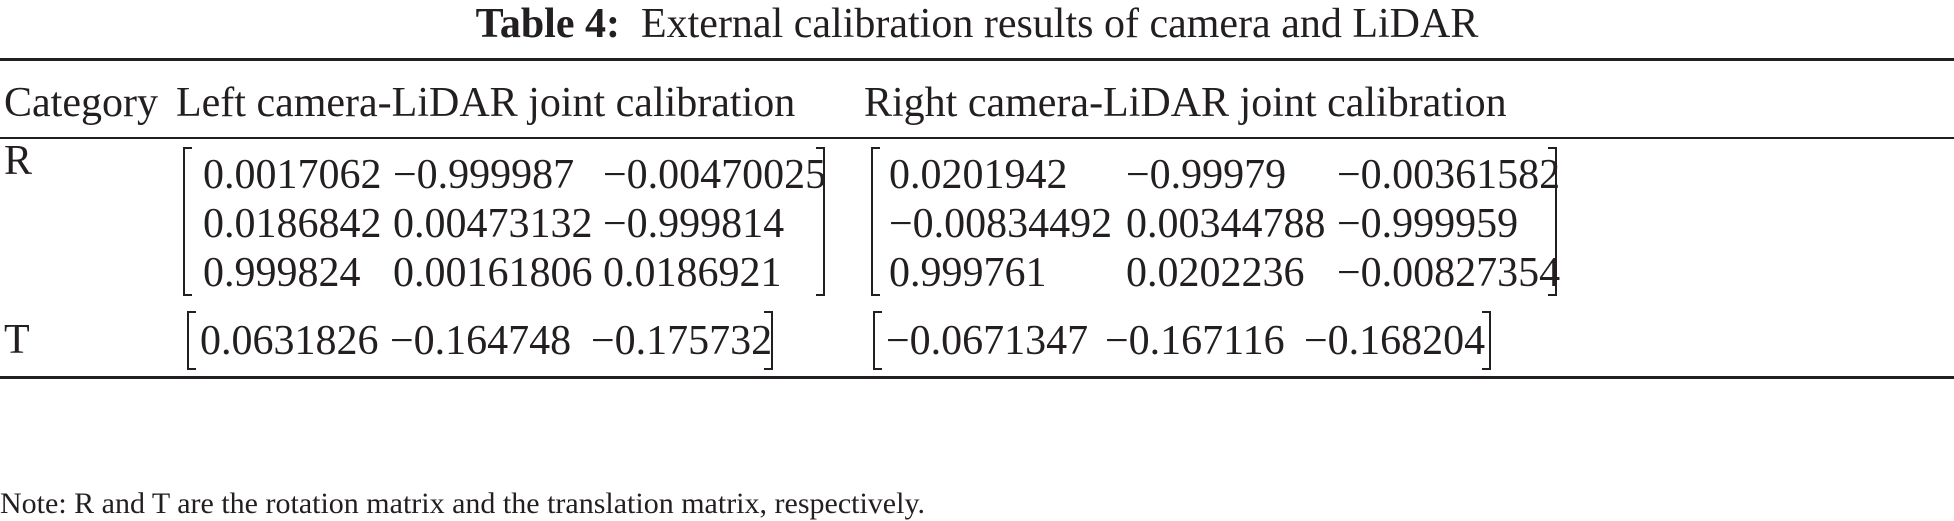  Describe the element at coordinates (977, 138) in the screenshot. I see `header-rule` at that location.